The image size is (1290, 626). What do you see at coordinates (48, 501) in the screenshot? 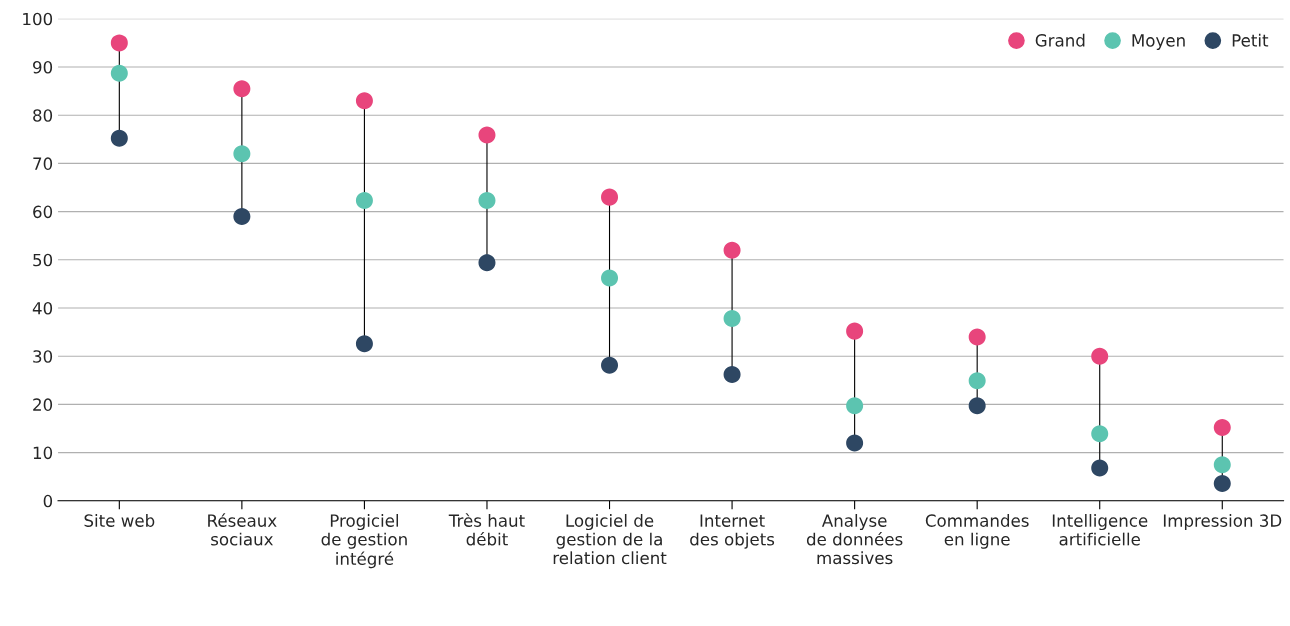
I see `y-tick-label: 0` at bounding box center [48, 501].